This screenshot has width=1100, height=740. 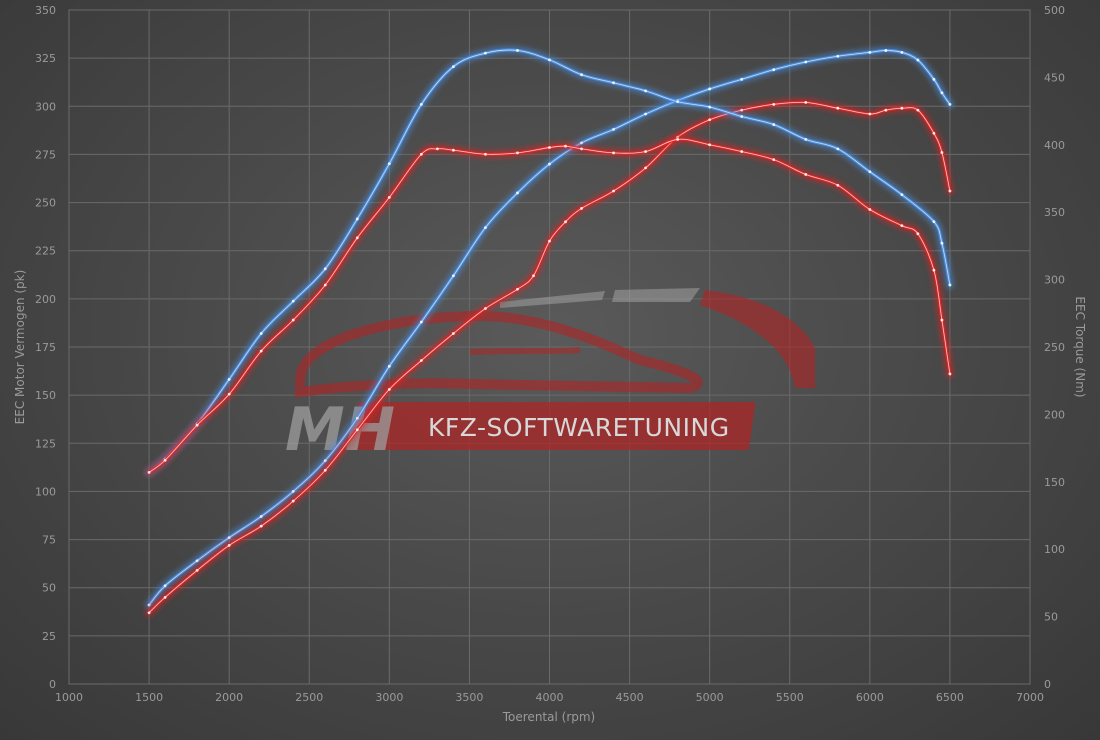 I want to click on x-tick-label: 6500, so click(x=950, y=697).